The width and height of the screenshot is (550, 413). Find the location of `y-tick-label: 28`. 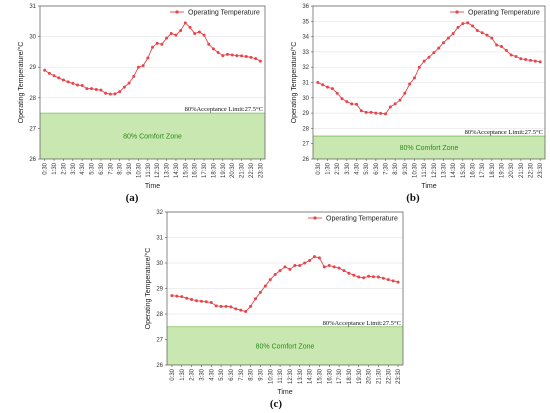

y-tick-label: 28 is located at coordinates (305, 129).